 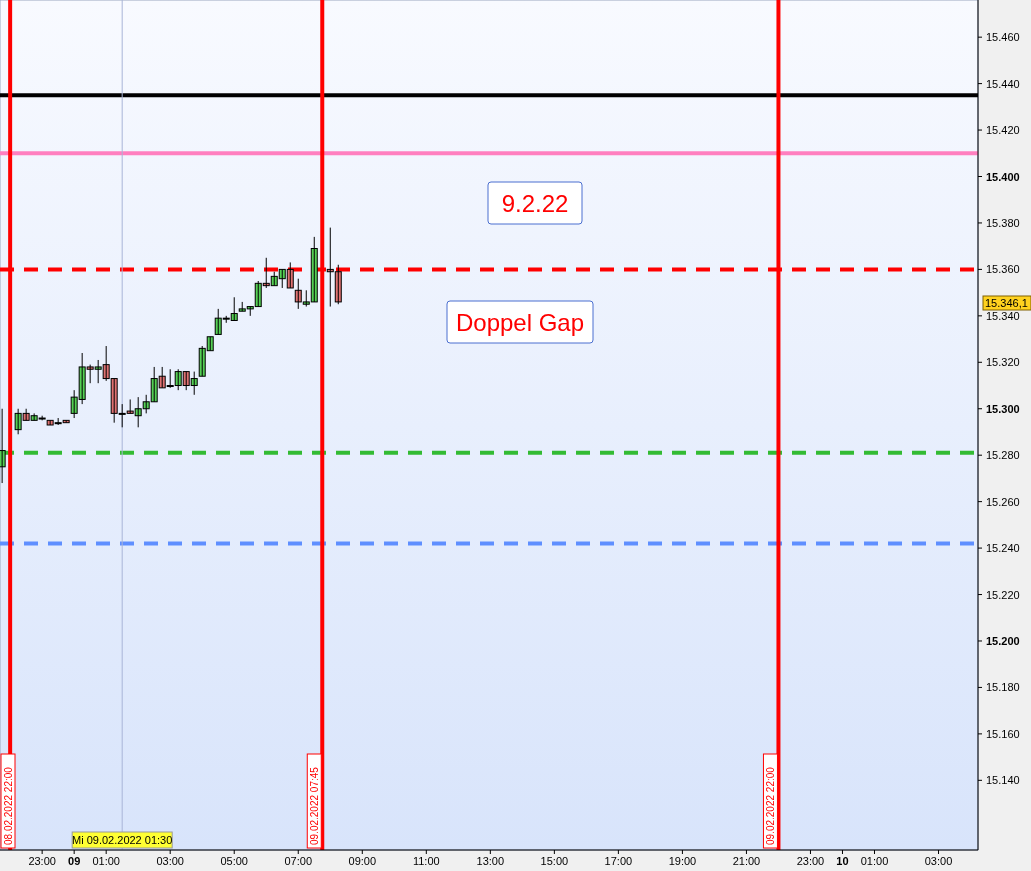 What do you see at coordinates (554, 861) in the screenshot?
I see `x-tick-label: 15:00` at bounding box center [554, 861].